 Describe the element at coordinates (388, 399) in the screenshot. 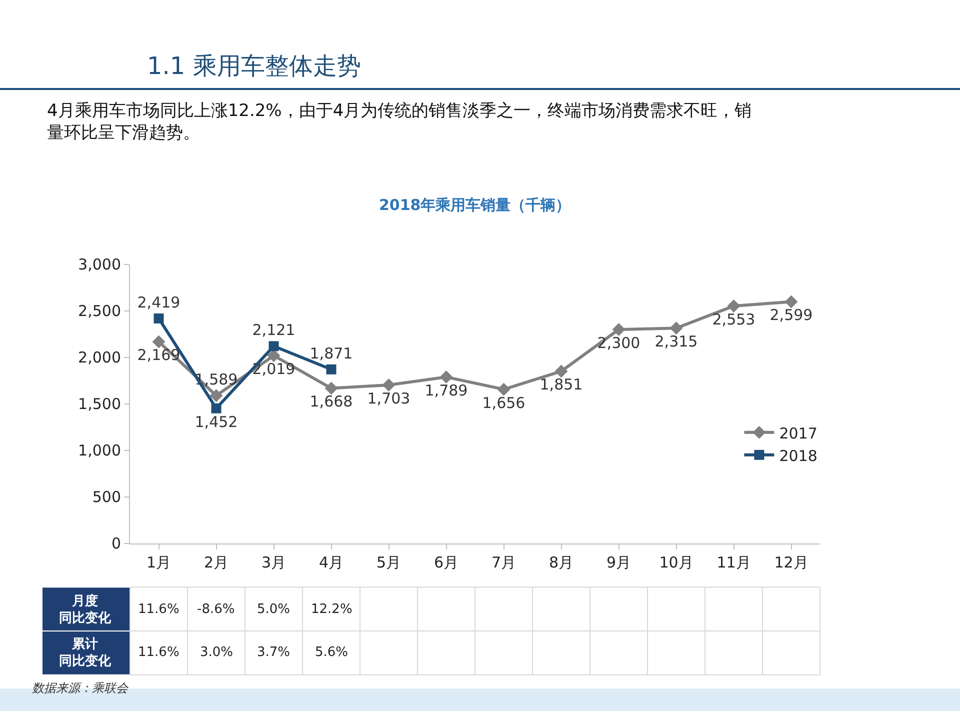

I see `data-label: 1,703` at that location.